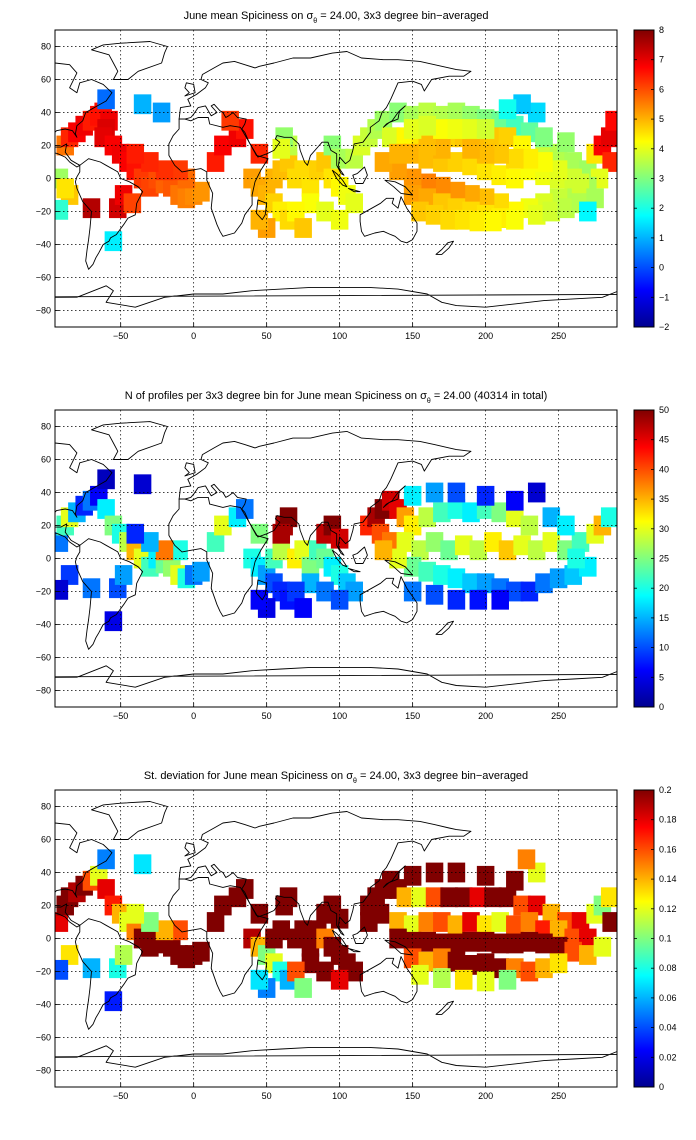 Image resolution: width=696 pixels, height=1140 pixels. Describe the element at coordinates (558, 1096) in the screenshot. I see `x-tick-label: 250` at that location.